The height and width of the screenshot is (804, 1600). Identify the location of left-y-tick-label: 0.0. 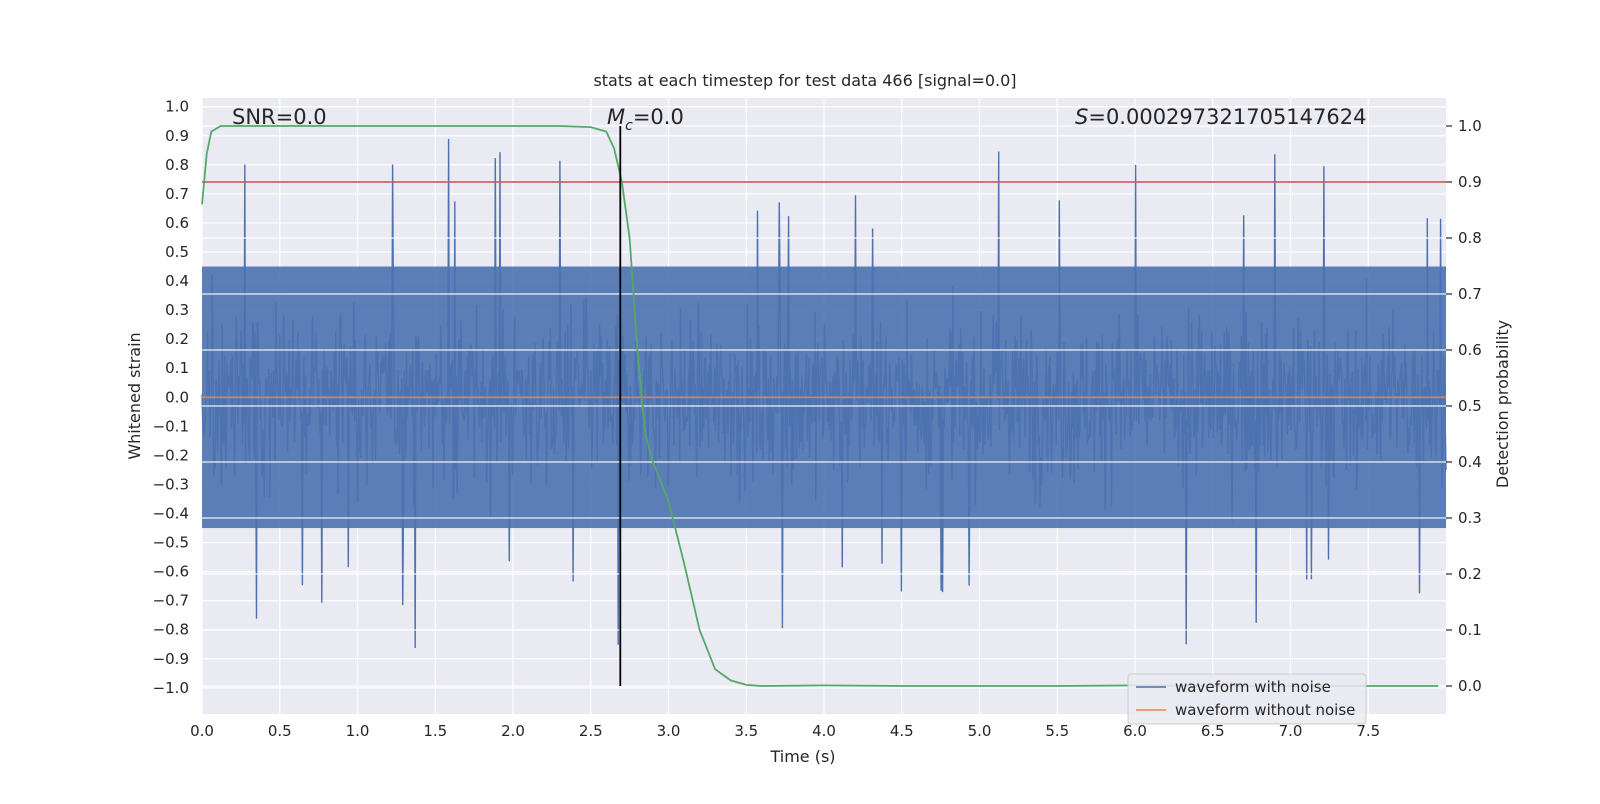
(177, 397).